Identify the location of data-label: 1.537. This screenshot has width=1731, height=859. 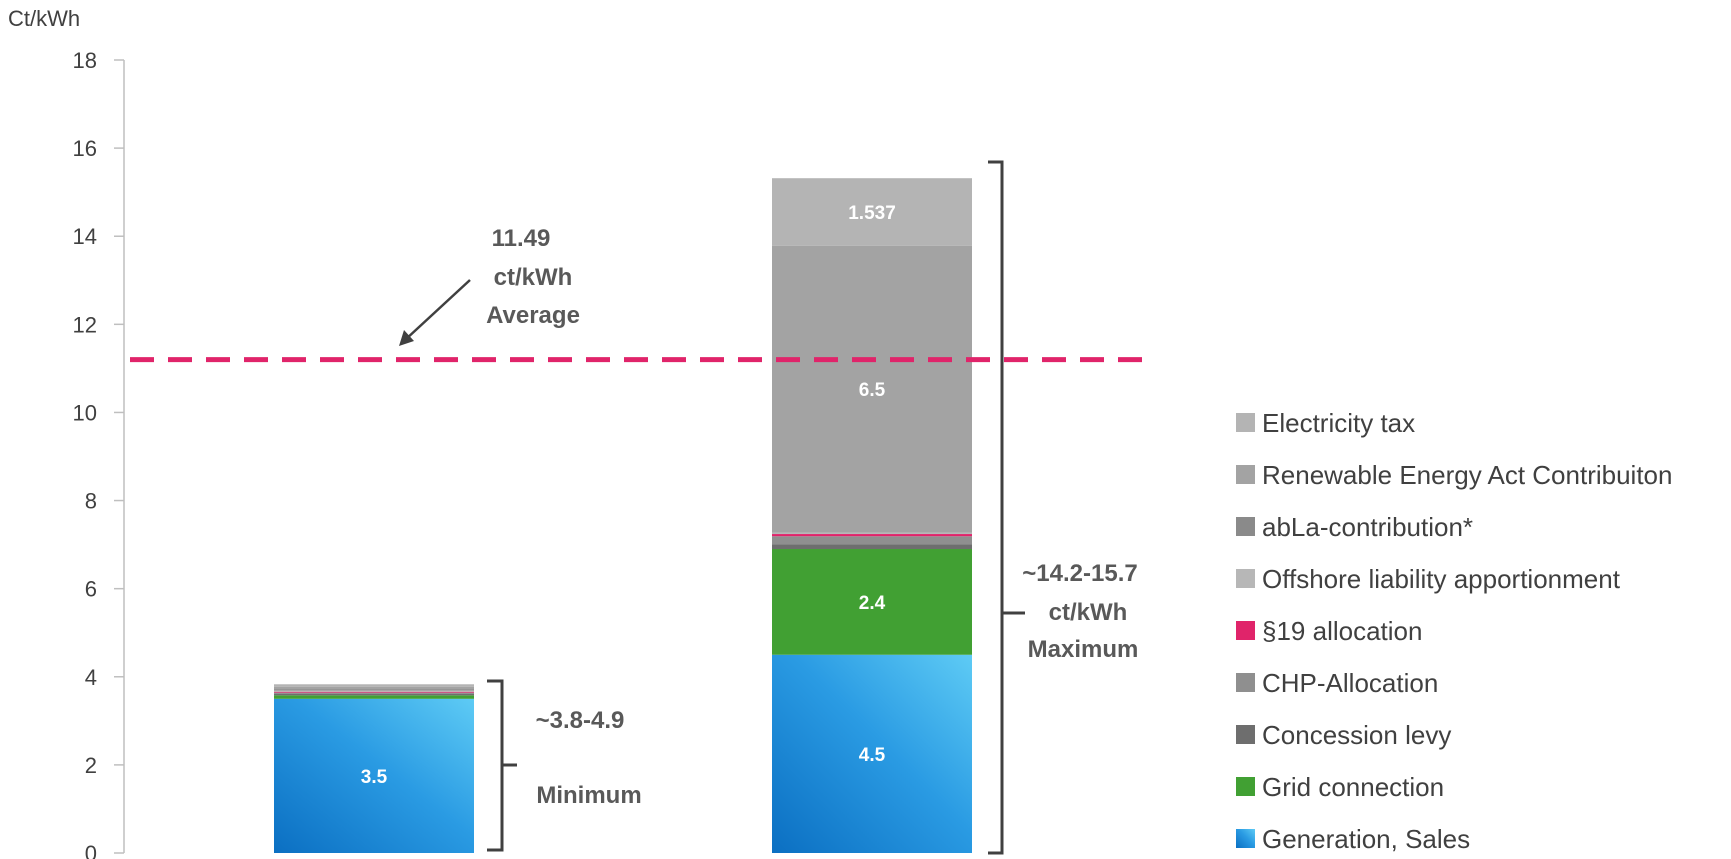
(872, 213).